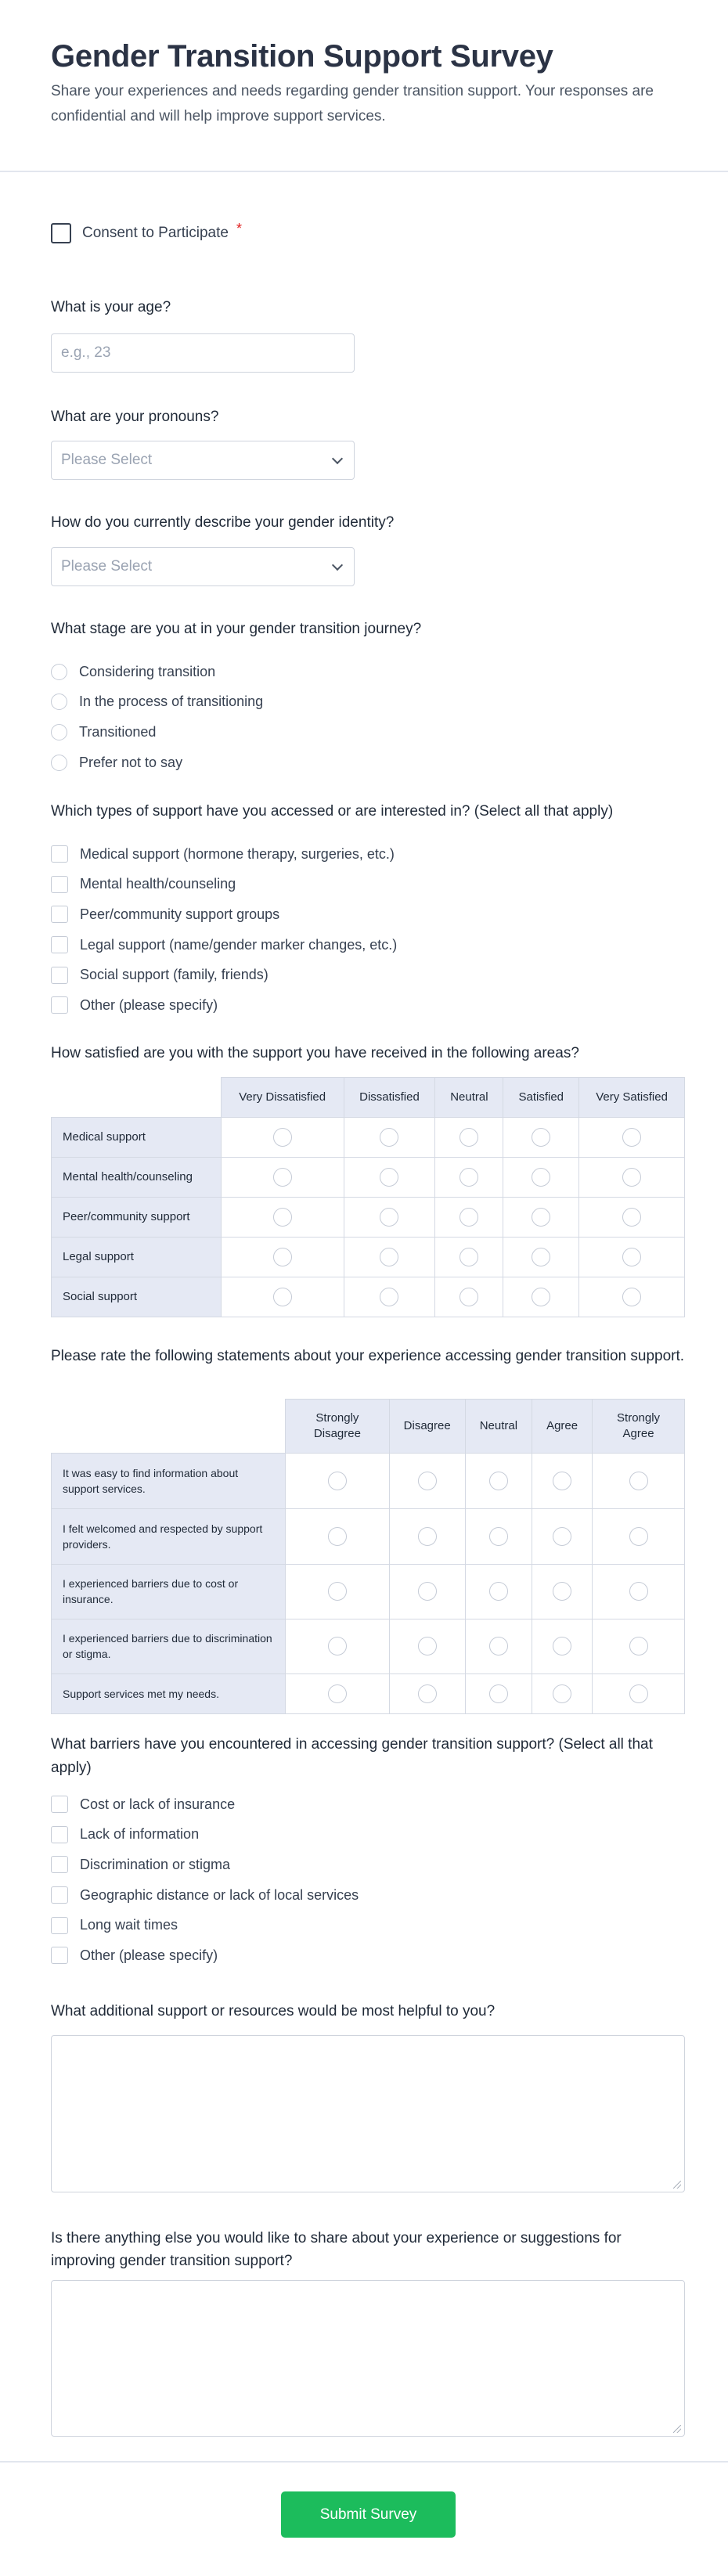  I want to click on stage-option: Considering transition, so click(368, 672).